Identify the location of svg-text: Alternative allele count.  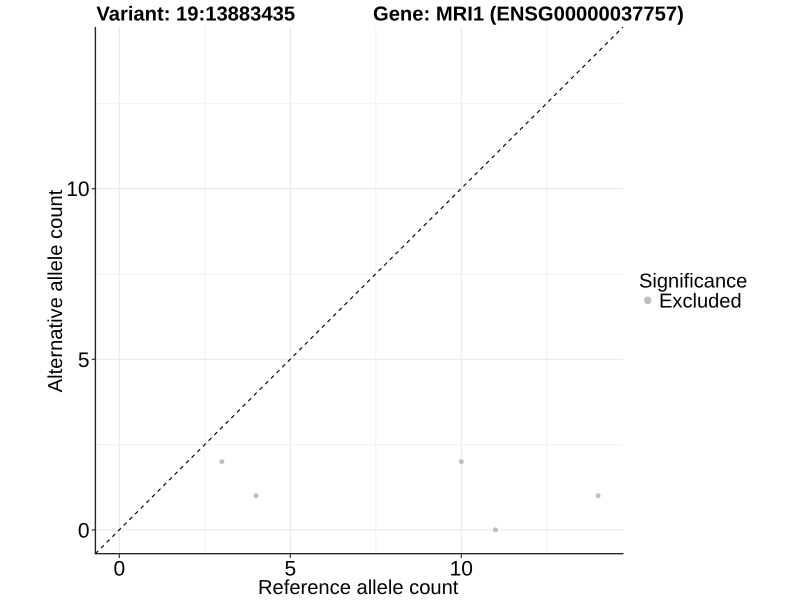
(56, 290).